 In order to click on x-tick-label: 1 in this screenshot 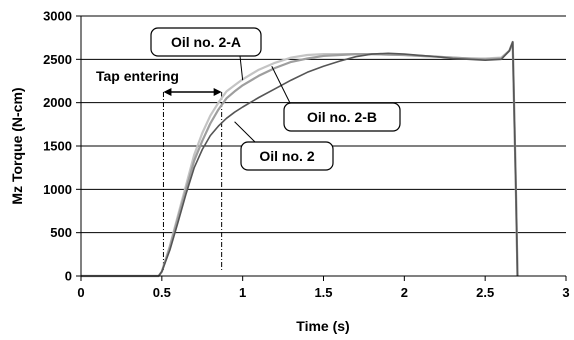, I will do `click(242, 292)`.